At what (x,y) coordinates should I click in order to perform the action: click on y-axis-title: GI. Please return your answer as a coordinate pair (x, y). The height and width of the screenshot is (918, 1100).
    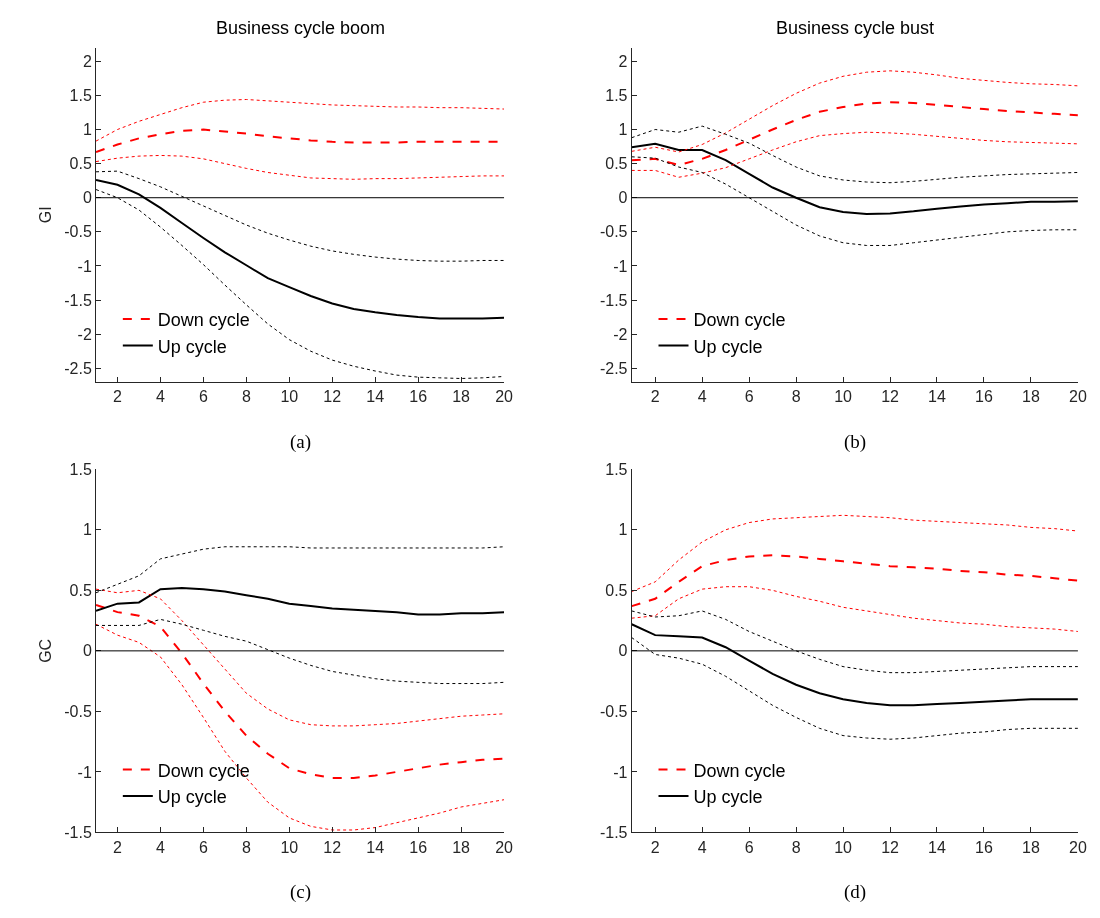
    Looking at the image, I should click on (46, 215).